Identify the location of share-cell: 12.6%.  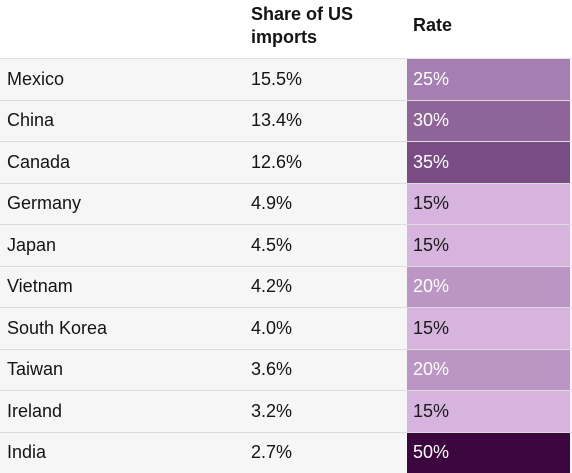
(276, 162).